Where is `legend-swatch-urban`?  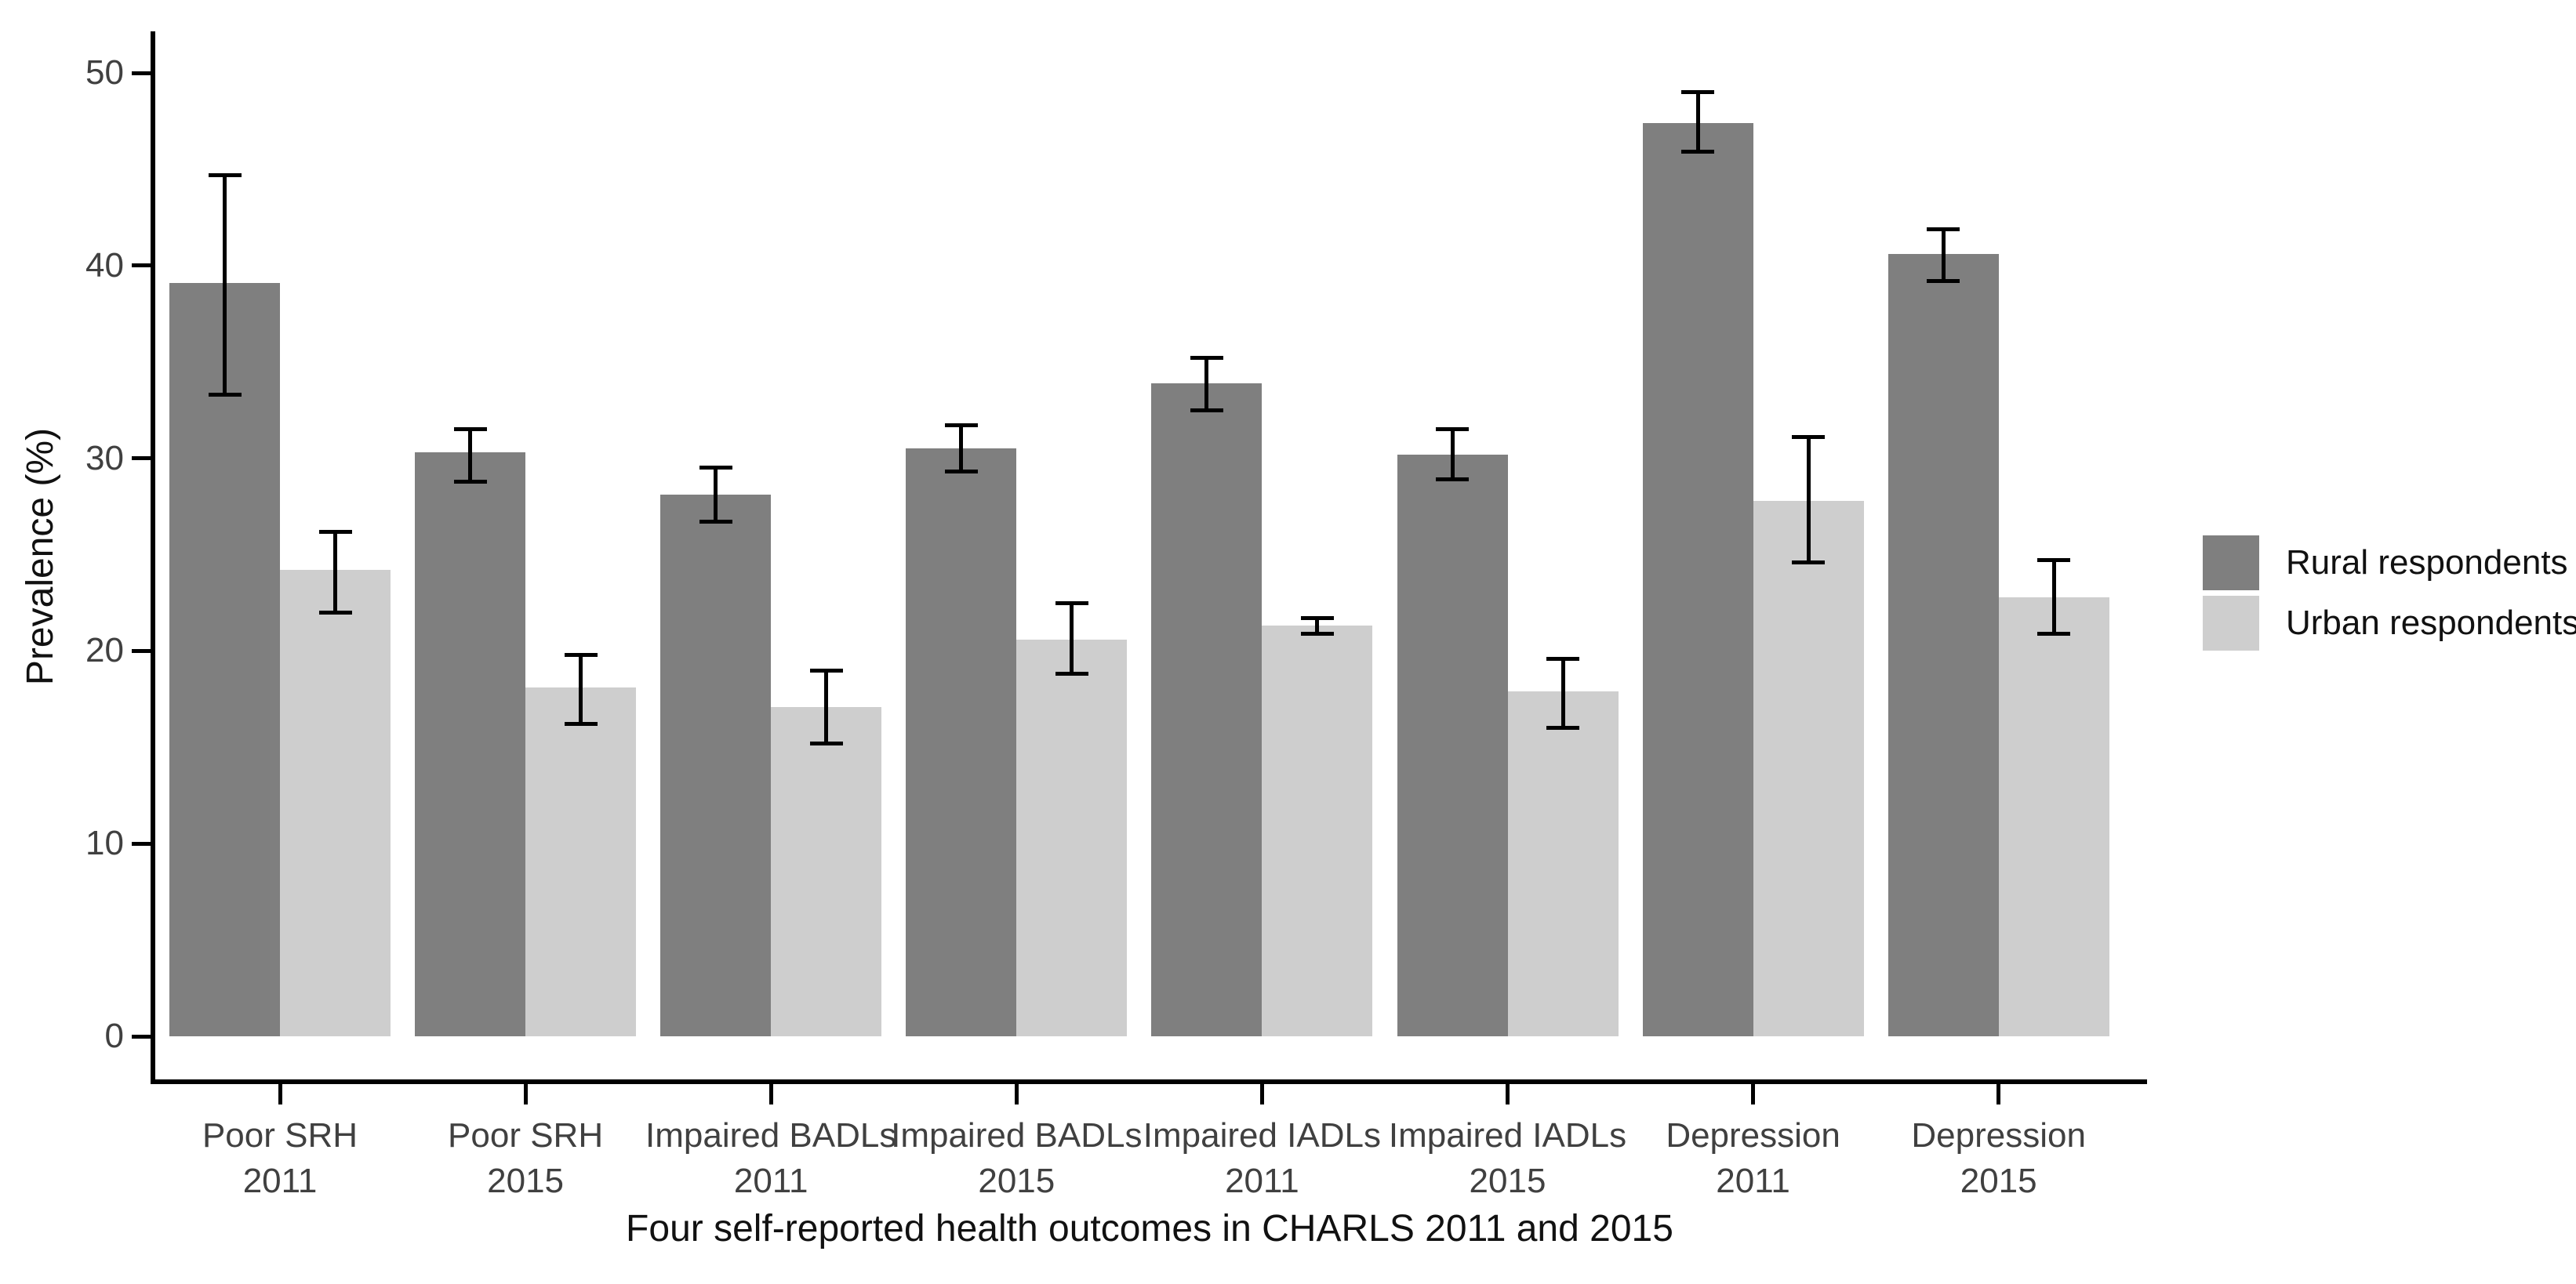
legend-swatch-urban is located at coordinates (2231, 623).